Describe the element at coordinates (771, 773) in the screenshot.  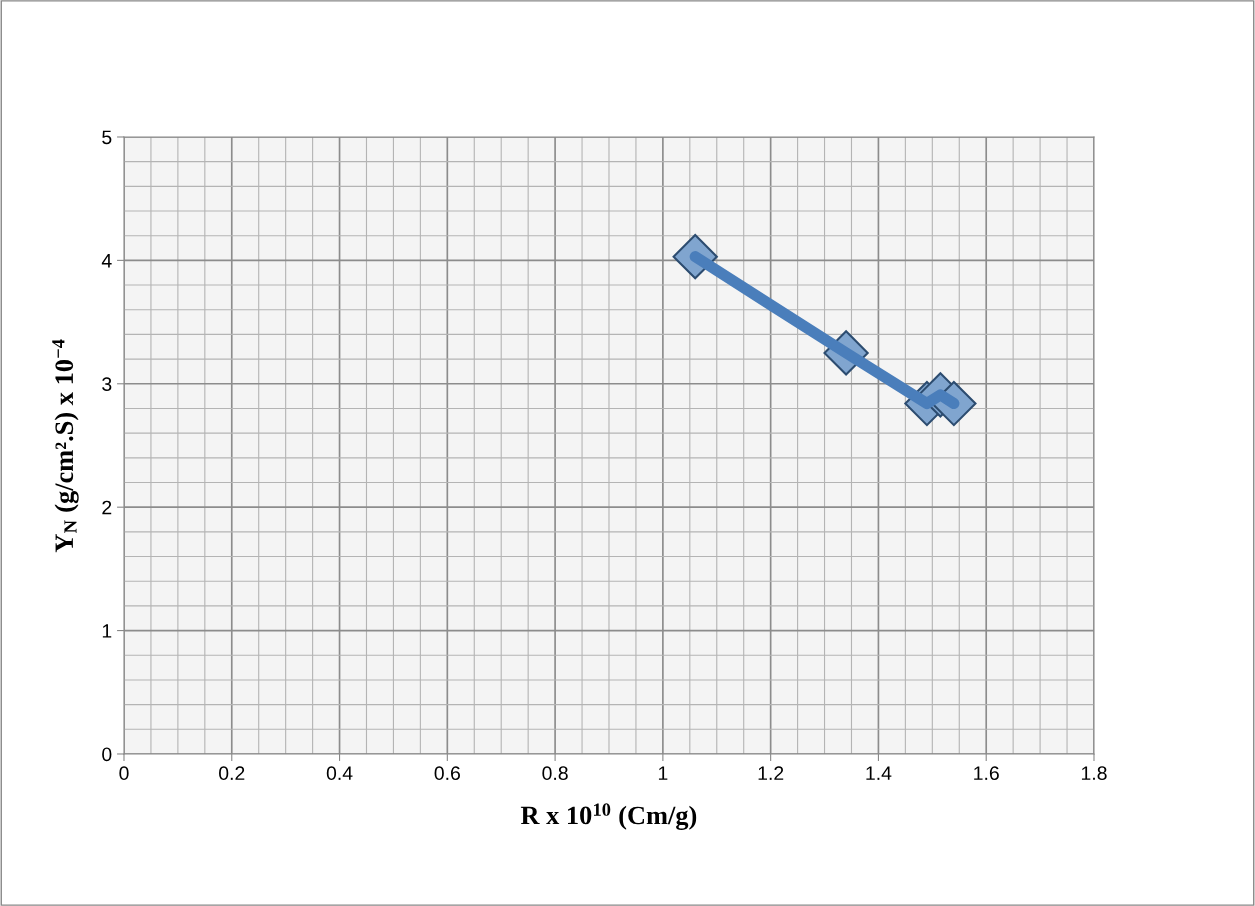
I see `x-tick-label: 1.2` at that location.